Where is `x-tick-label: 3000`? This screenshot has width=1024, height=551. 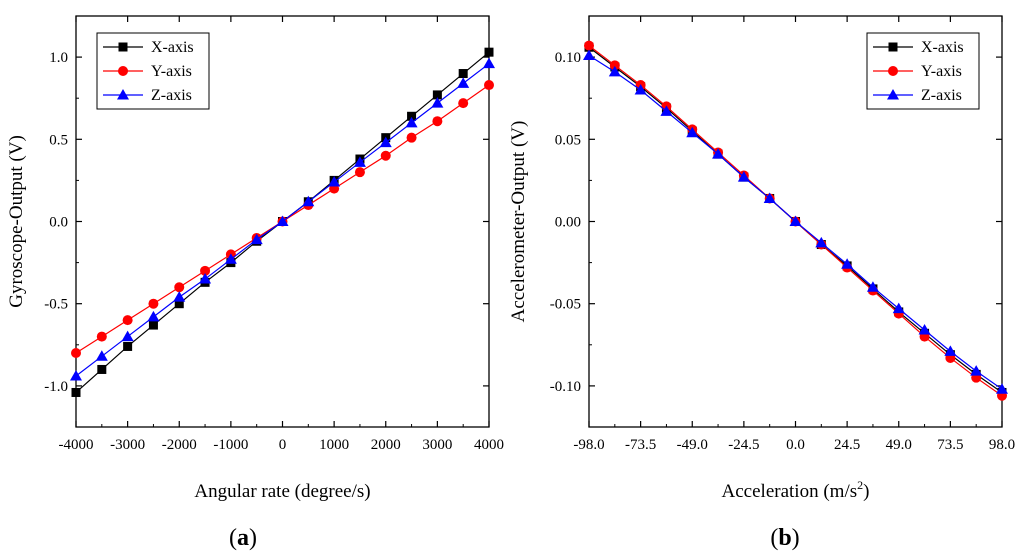 x-tick-label: 3000 is located at coordinates (437, 445).